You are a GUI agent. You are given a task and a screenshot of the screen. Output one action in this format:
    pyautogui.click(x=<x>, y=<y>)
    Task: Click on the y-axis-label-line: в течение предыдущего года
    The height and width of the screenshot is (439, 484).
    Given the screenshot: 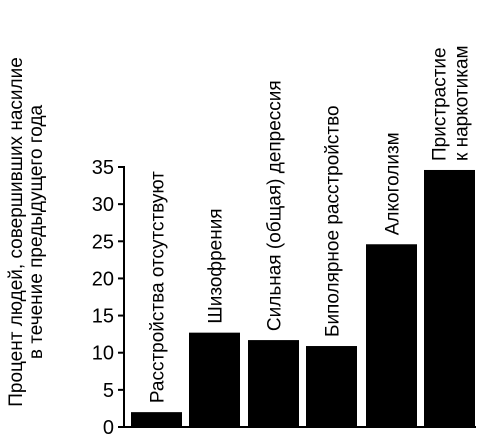 What is the action you would take?
    pyautogui.click(x=36, y=231)
    